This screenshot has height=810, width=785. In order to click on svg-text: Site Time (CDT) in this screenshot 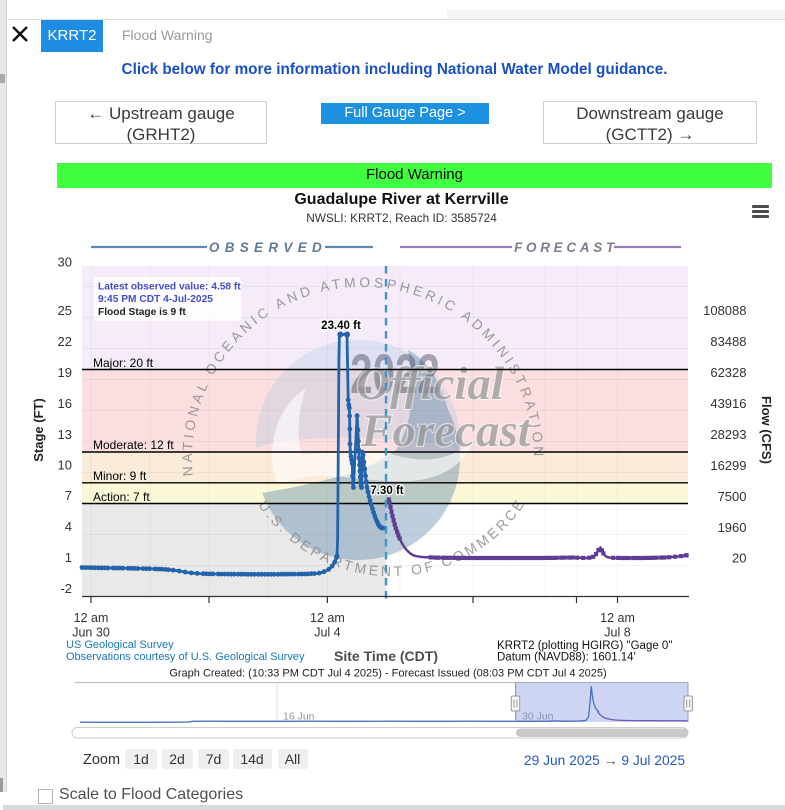, I will do `click(386, 656)`.